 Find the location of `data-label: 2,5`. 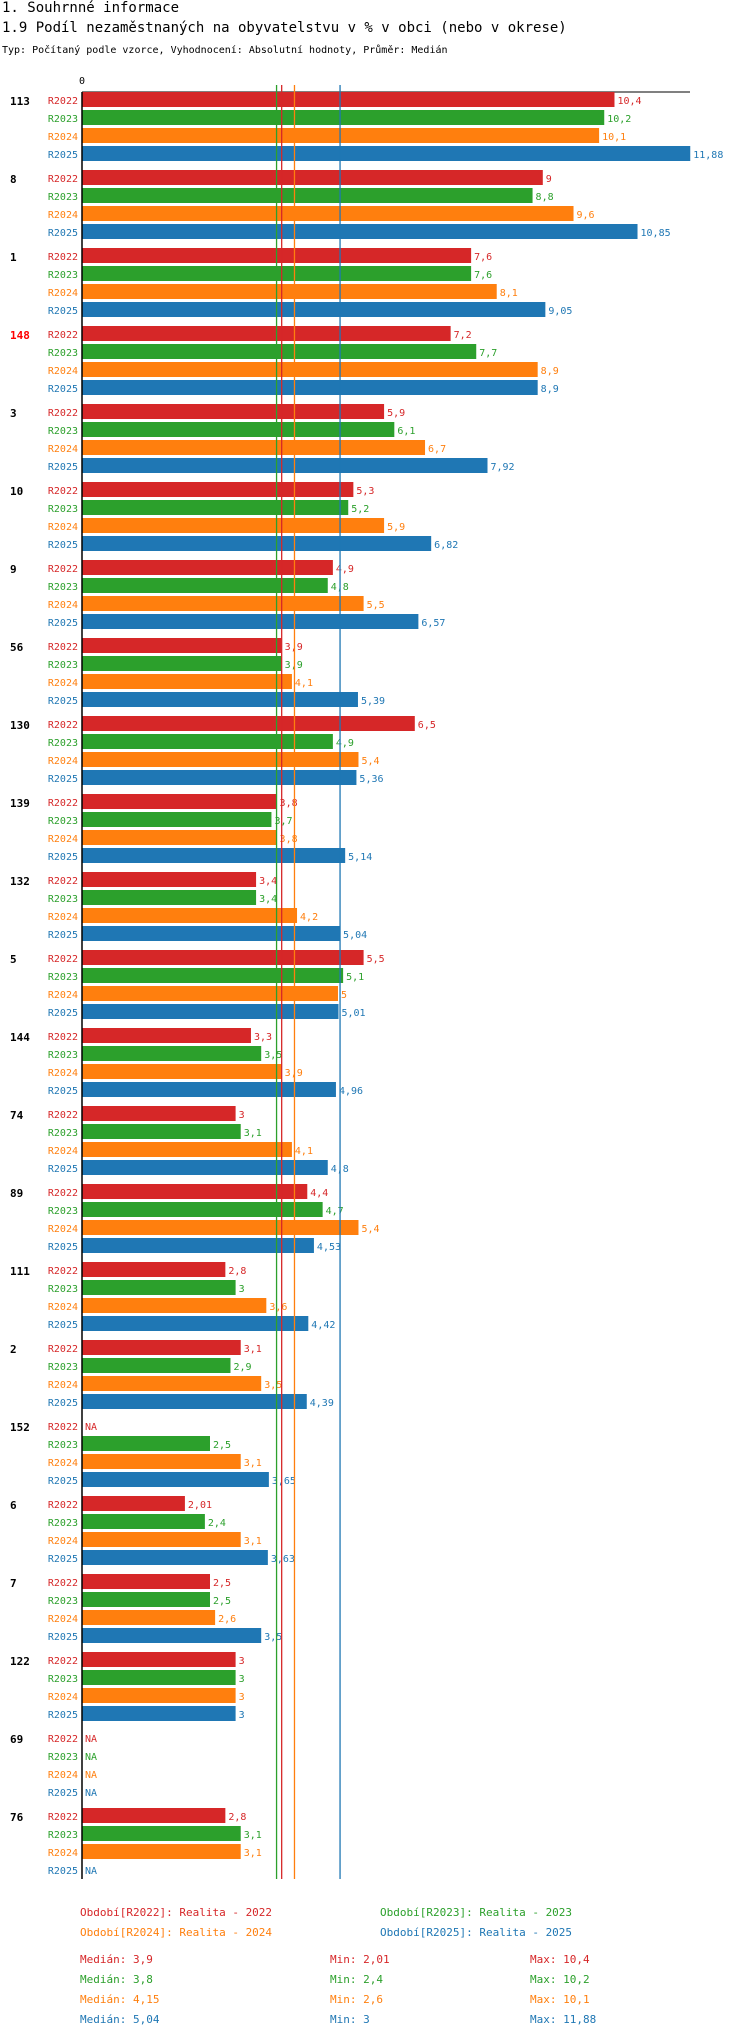

data-label: 2,5 is located at coordinates (222, 1445).